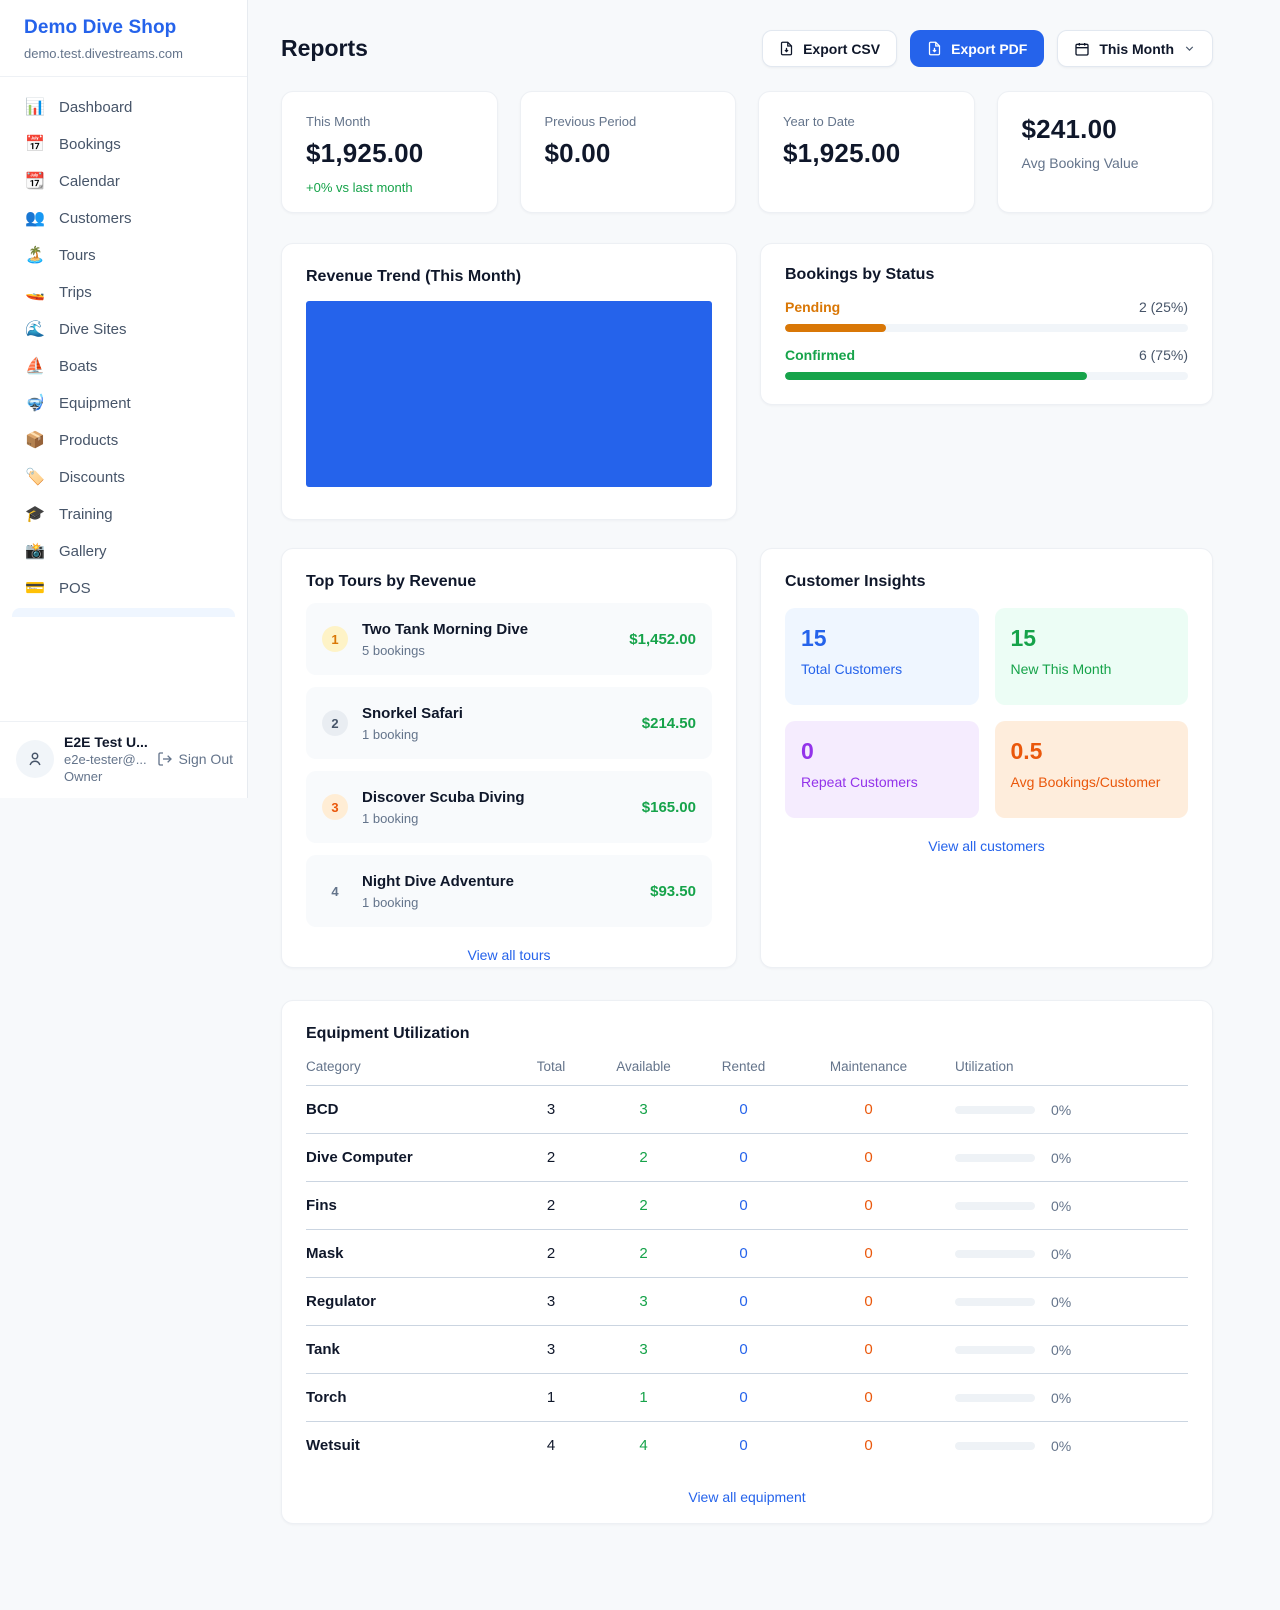  Describe the element at coordinates (393, 650) in the screenshot. I see `tour-bookings: 5 bookings` at that location.